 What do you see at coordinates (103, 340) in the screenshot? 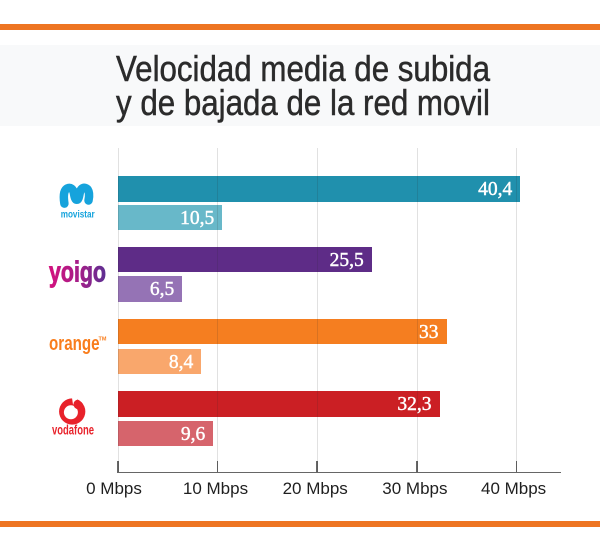
I see `svg-text: TM` at bounding box center [103, 340].